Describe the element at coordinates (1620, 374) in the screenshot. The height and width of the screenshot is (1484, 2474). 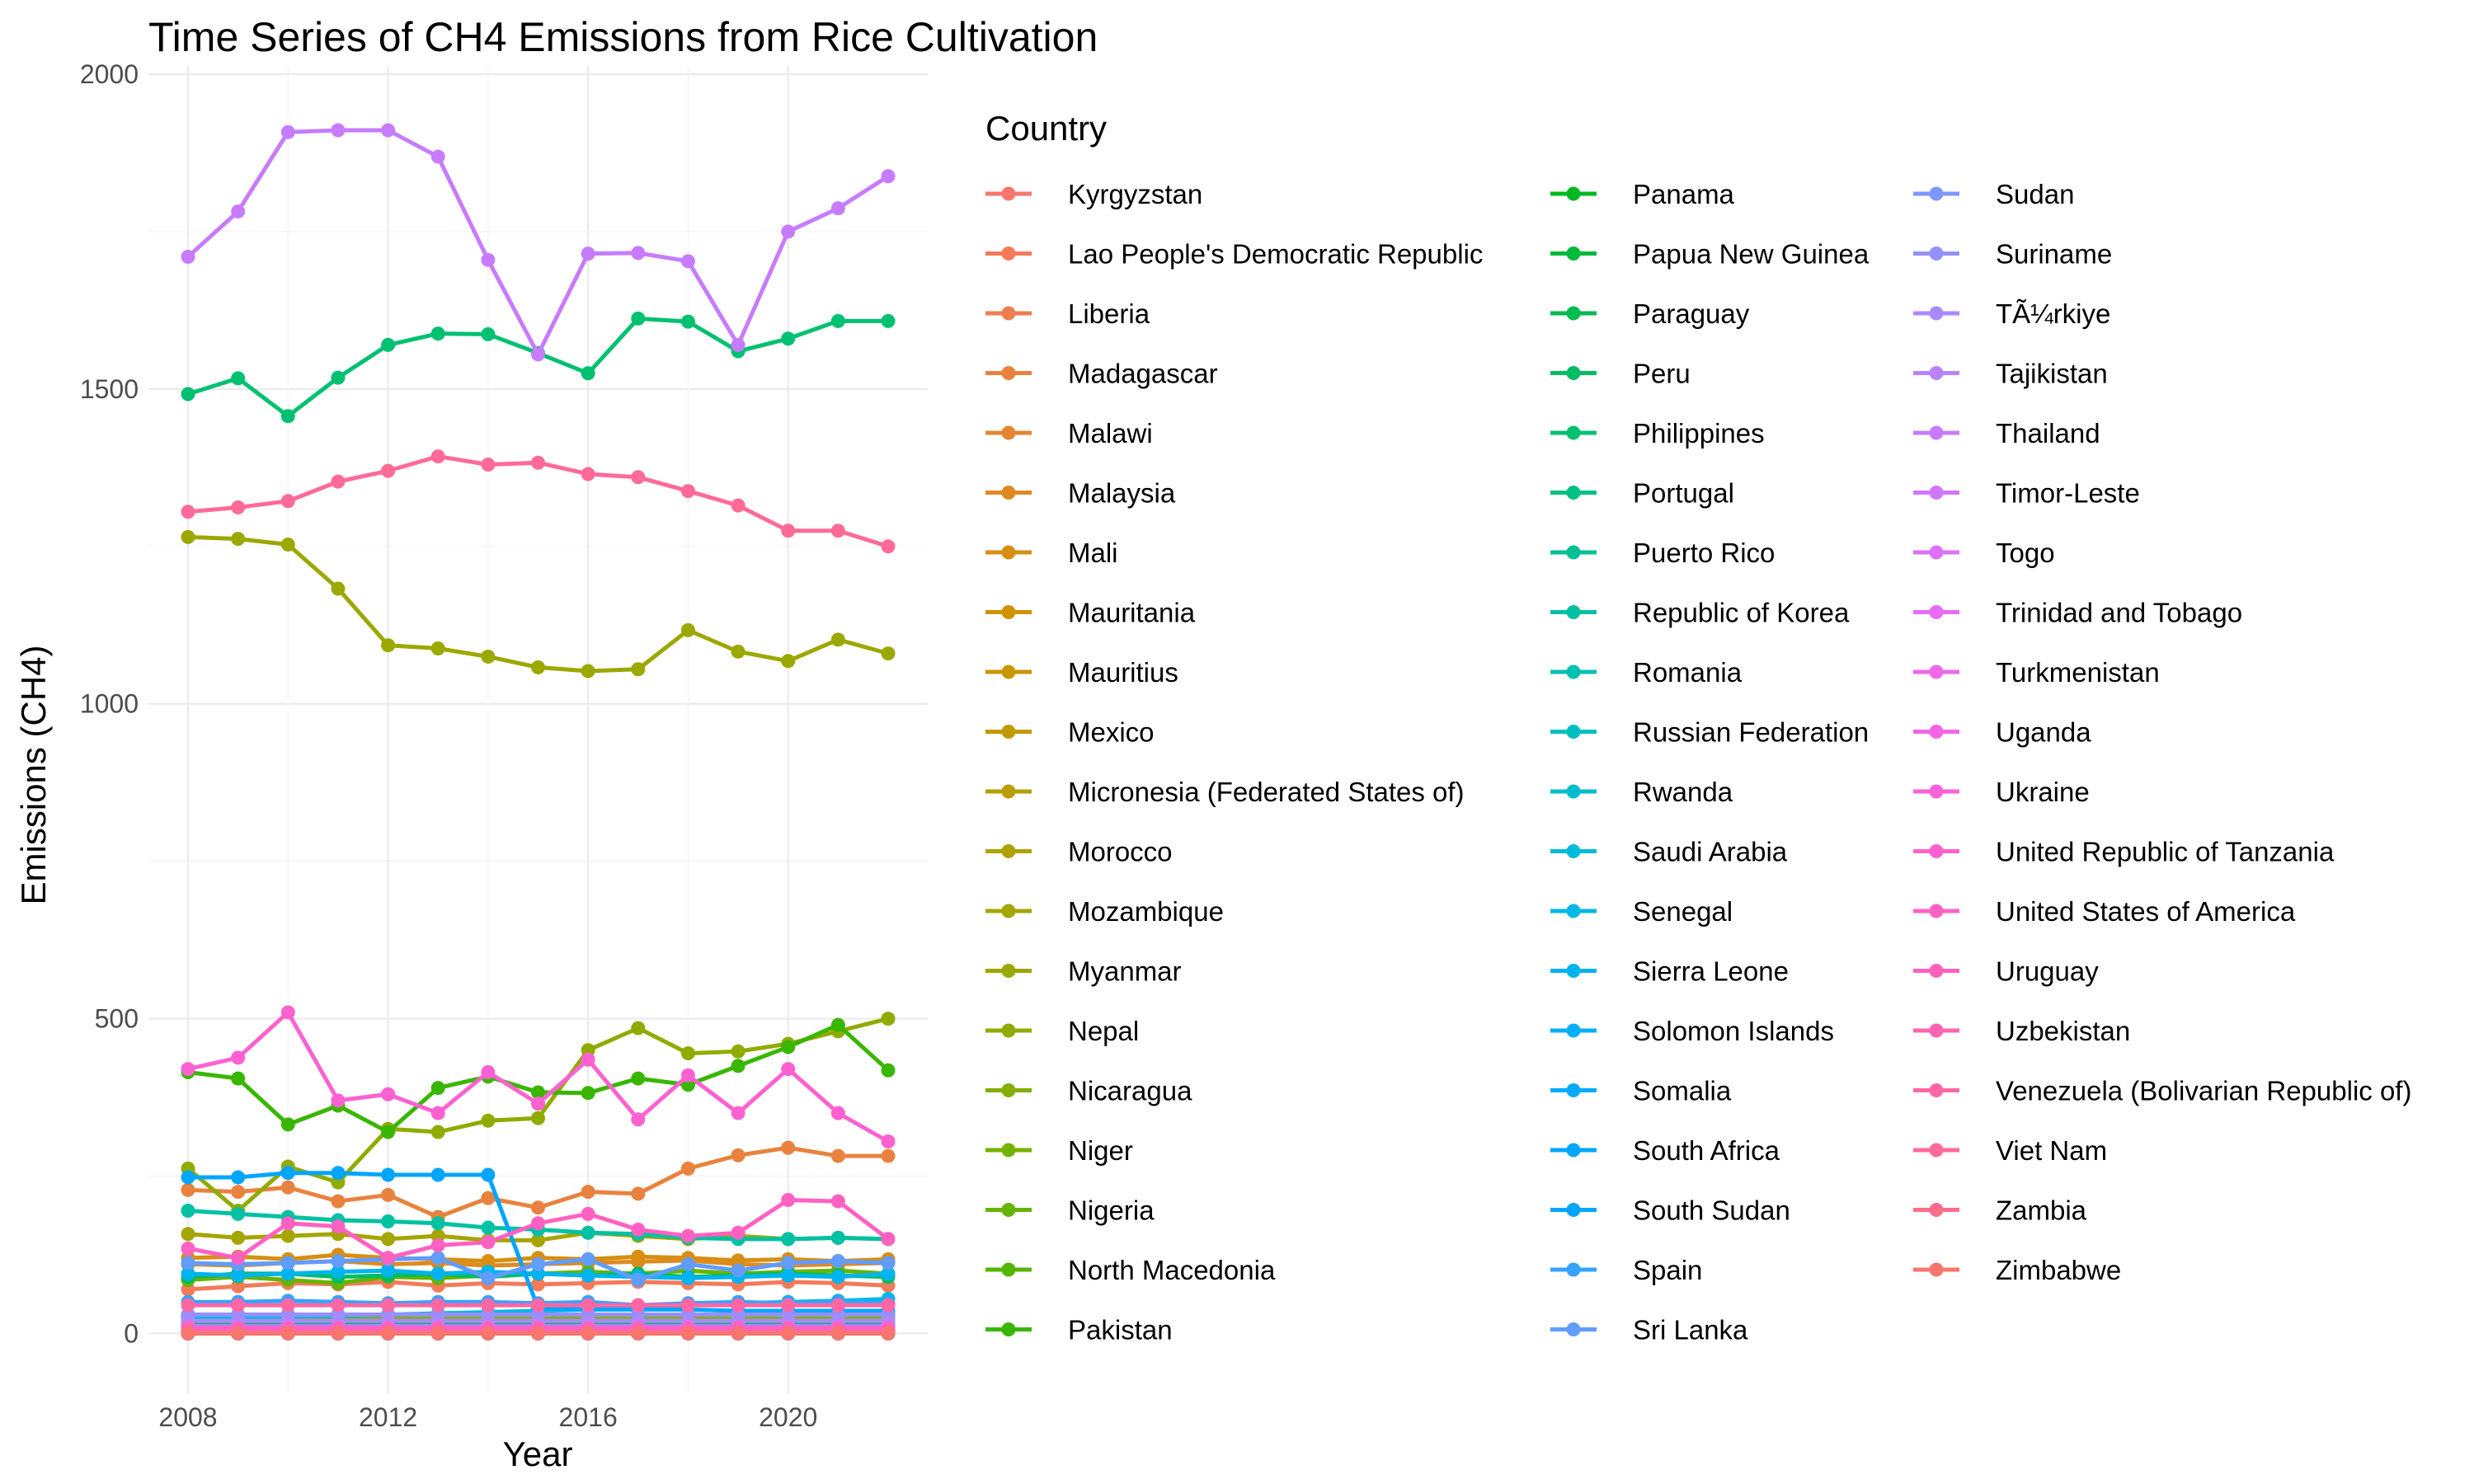
I see `legend-item: Peru` at that location.